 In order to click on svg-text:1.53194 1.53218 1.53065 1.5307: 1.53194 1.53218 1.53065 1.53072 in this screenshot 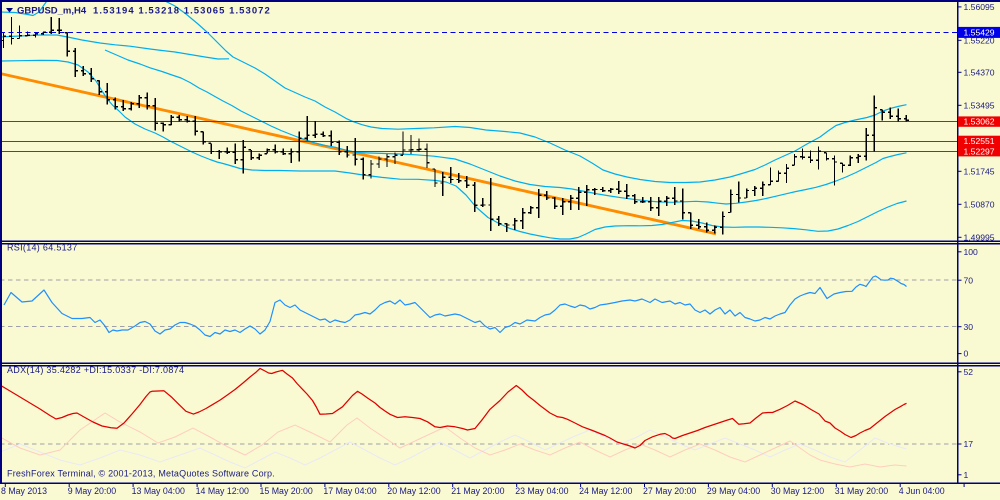, I will do `click(182, 11)`.